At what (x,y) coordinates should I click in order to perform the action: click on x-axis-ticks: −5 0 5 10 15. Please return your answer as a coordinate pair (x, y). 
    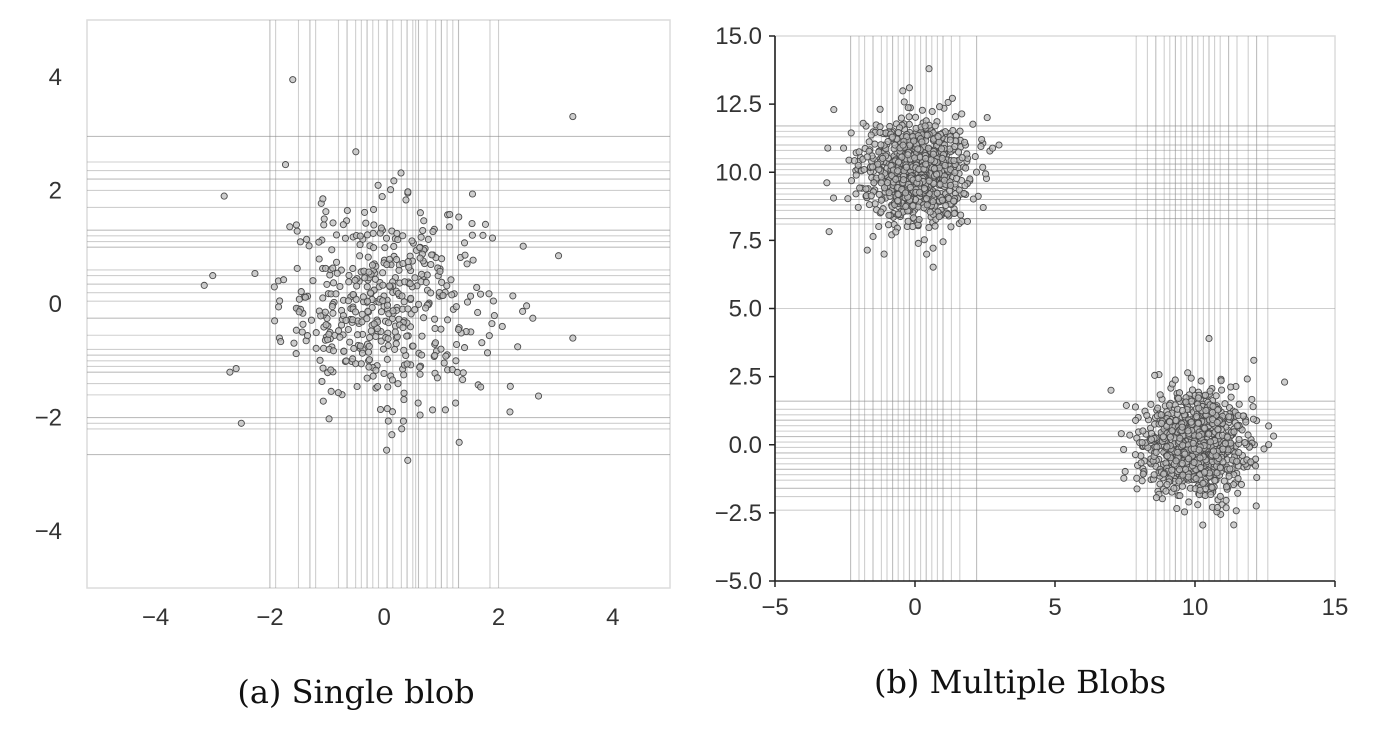
    Looking at the image, I should click on (1054, 601).